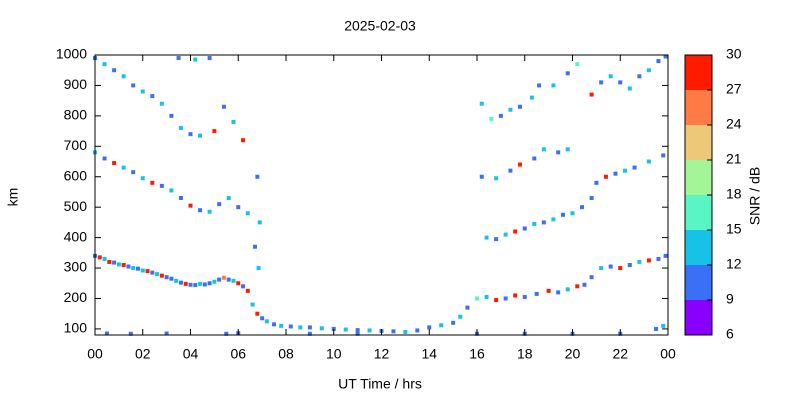 The width and height of the screenshot is (800, 400). What do you see at coordinates (76, 206) in the screenshot?
I see `y-tick-label: 500` at bounding box center [76, 206].